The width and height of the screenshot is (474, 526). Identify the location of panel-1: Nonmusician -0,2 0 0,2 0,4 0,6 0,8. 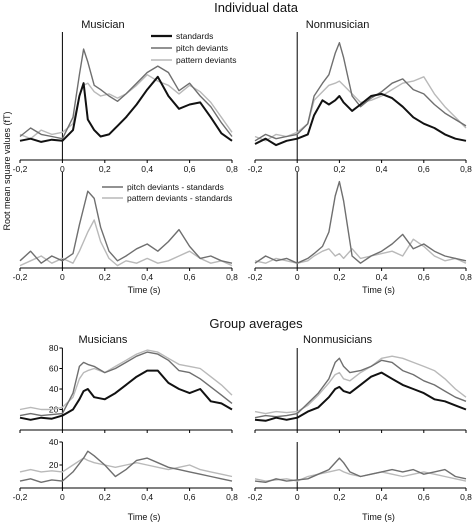
(360, 96).